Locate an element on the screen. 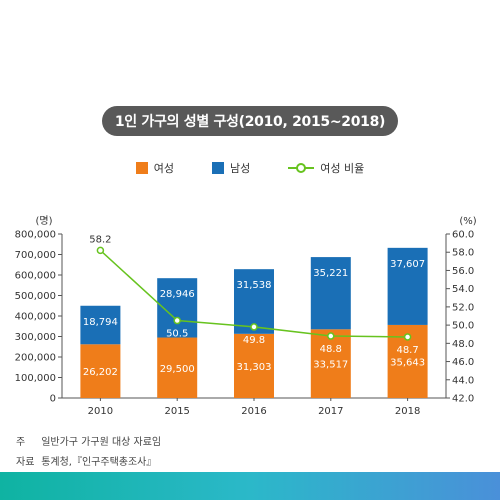  x-tick-label: 2010 is located at coordinates (100, 411).